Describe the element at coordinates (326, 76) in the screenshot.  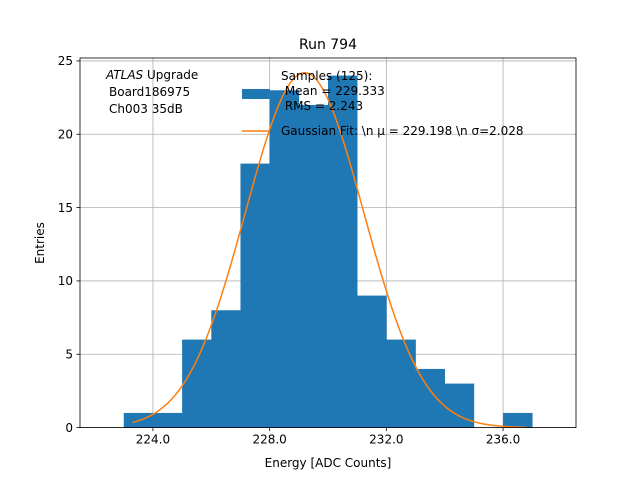
I see `legend-histogram-line: Samples (125):` at that location.